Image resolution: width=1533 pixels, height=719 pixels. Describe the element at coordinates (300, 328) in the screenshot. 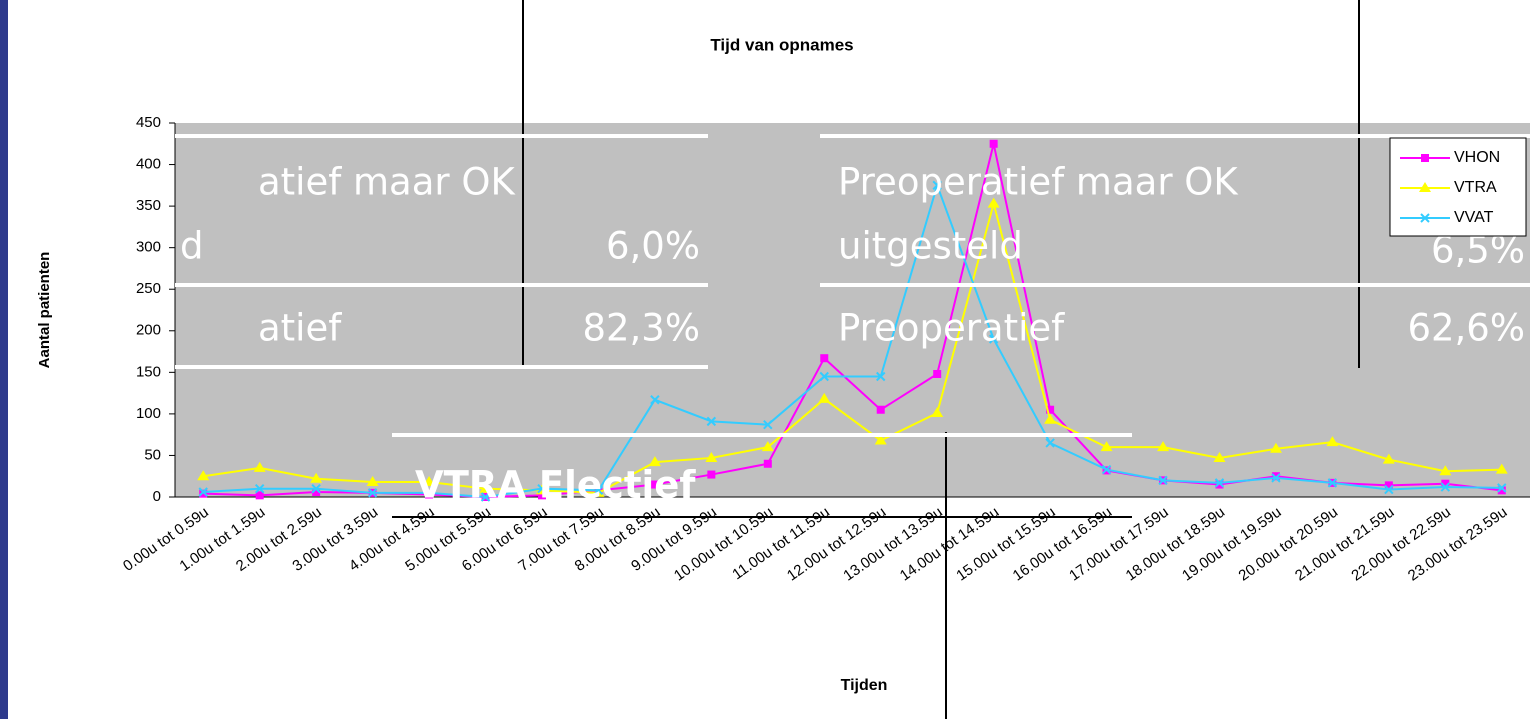

I see `slide-text: atief` at that location.